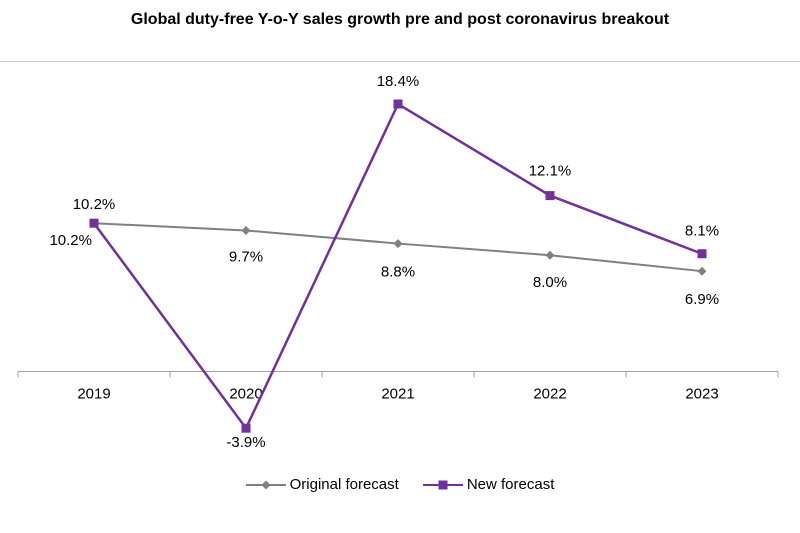  Describe the element at coordinates (246, 256) in the screenshot. I see `data-label-original-forecast: 9.7%` at that location.